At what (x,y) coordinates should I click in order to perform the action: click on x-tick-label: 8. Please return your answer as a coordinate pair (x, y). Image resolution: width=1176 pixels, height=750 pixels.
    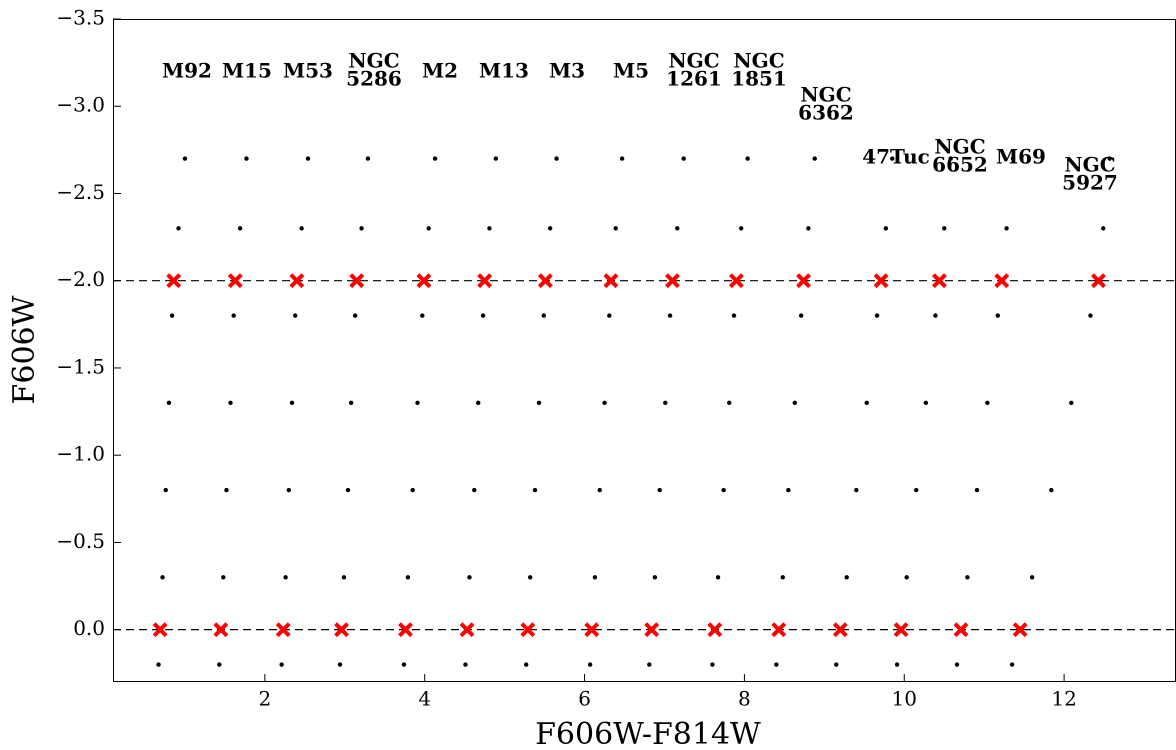
    Looking at the image, I should click on (744, 699).